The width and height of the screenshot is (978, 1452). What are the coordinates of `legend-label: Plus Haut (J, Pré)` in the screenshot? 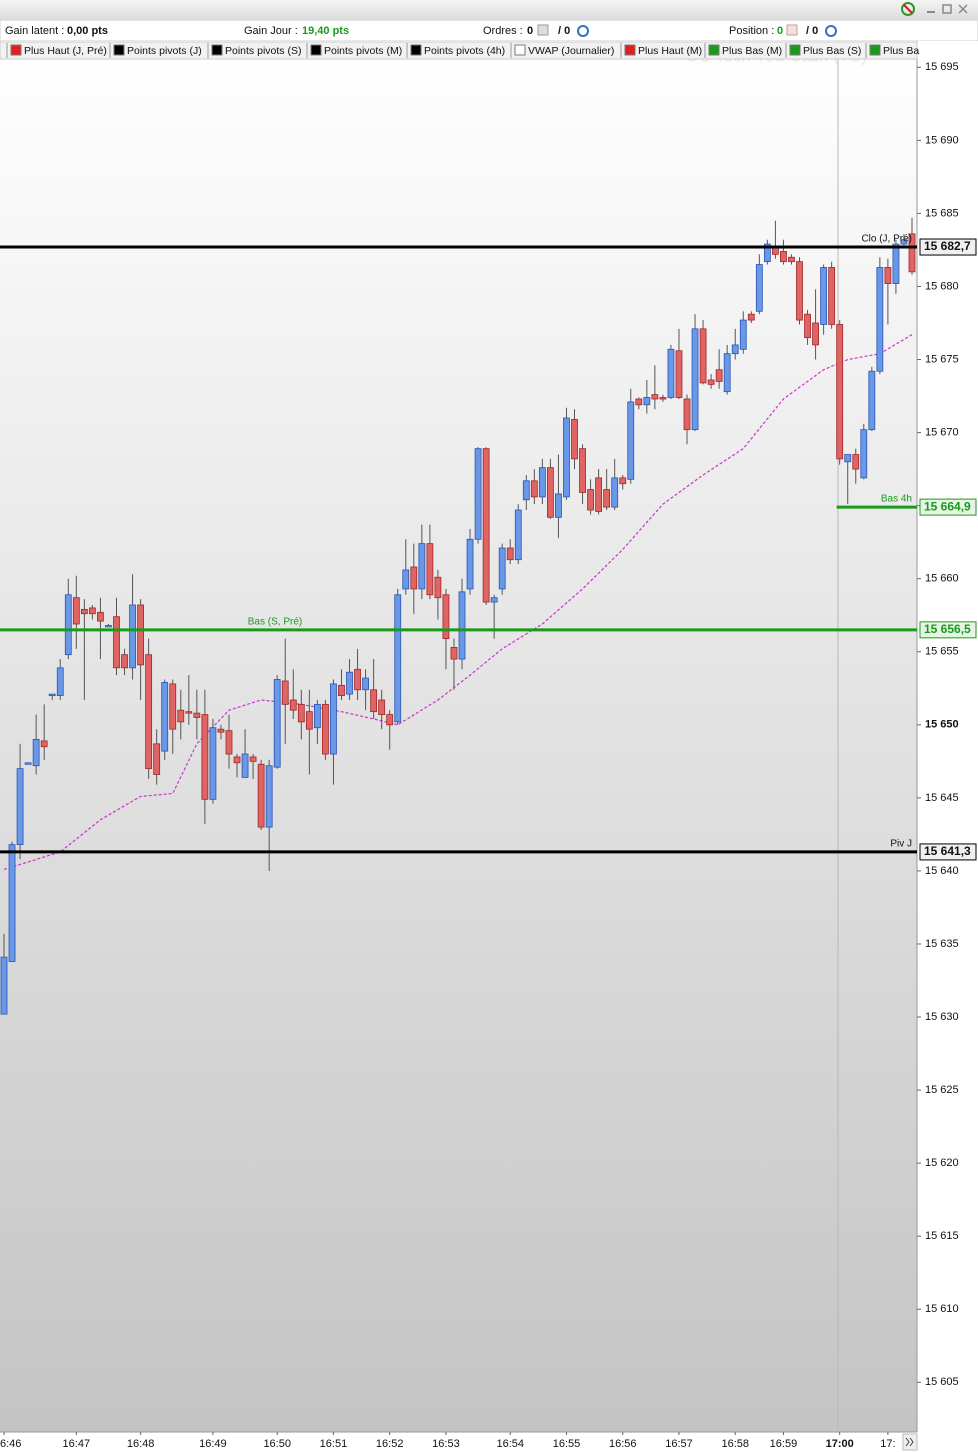 It's located at (65, 51).